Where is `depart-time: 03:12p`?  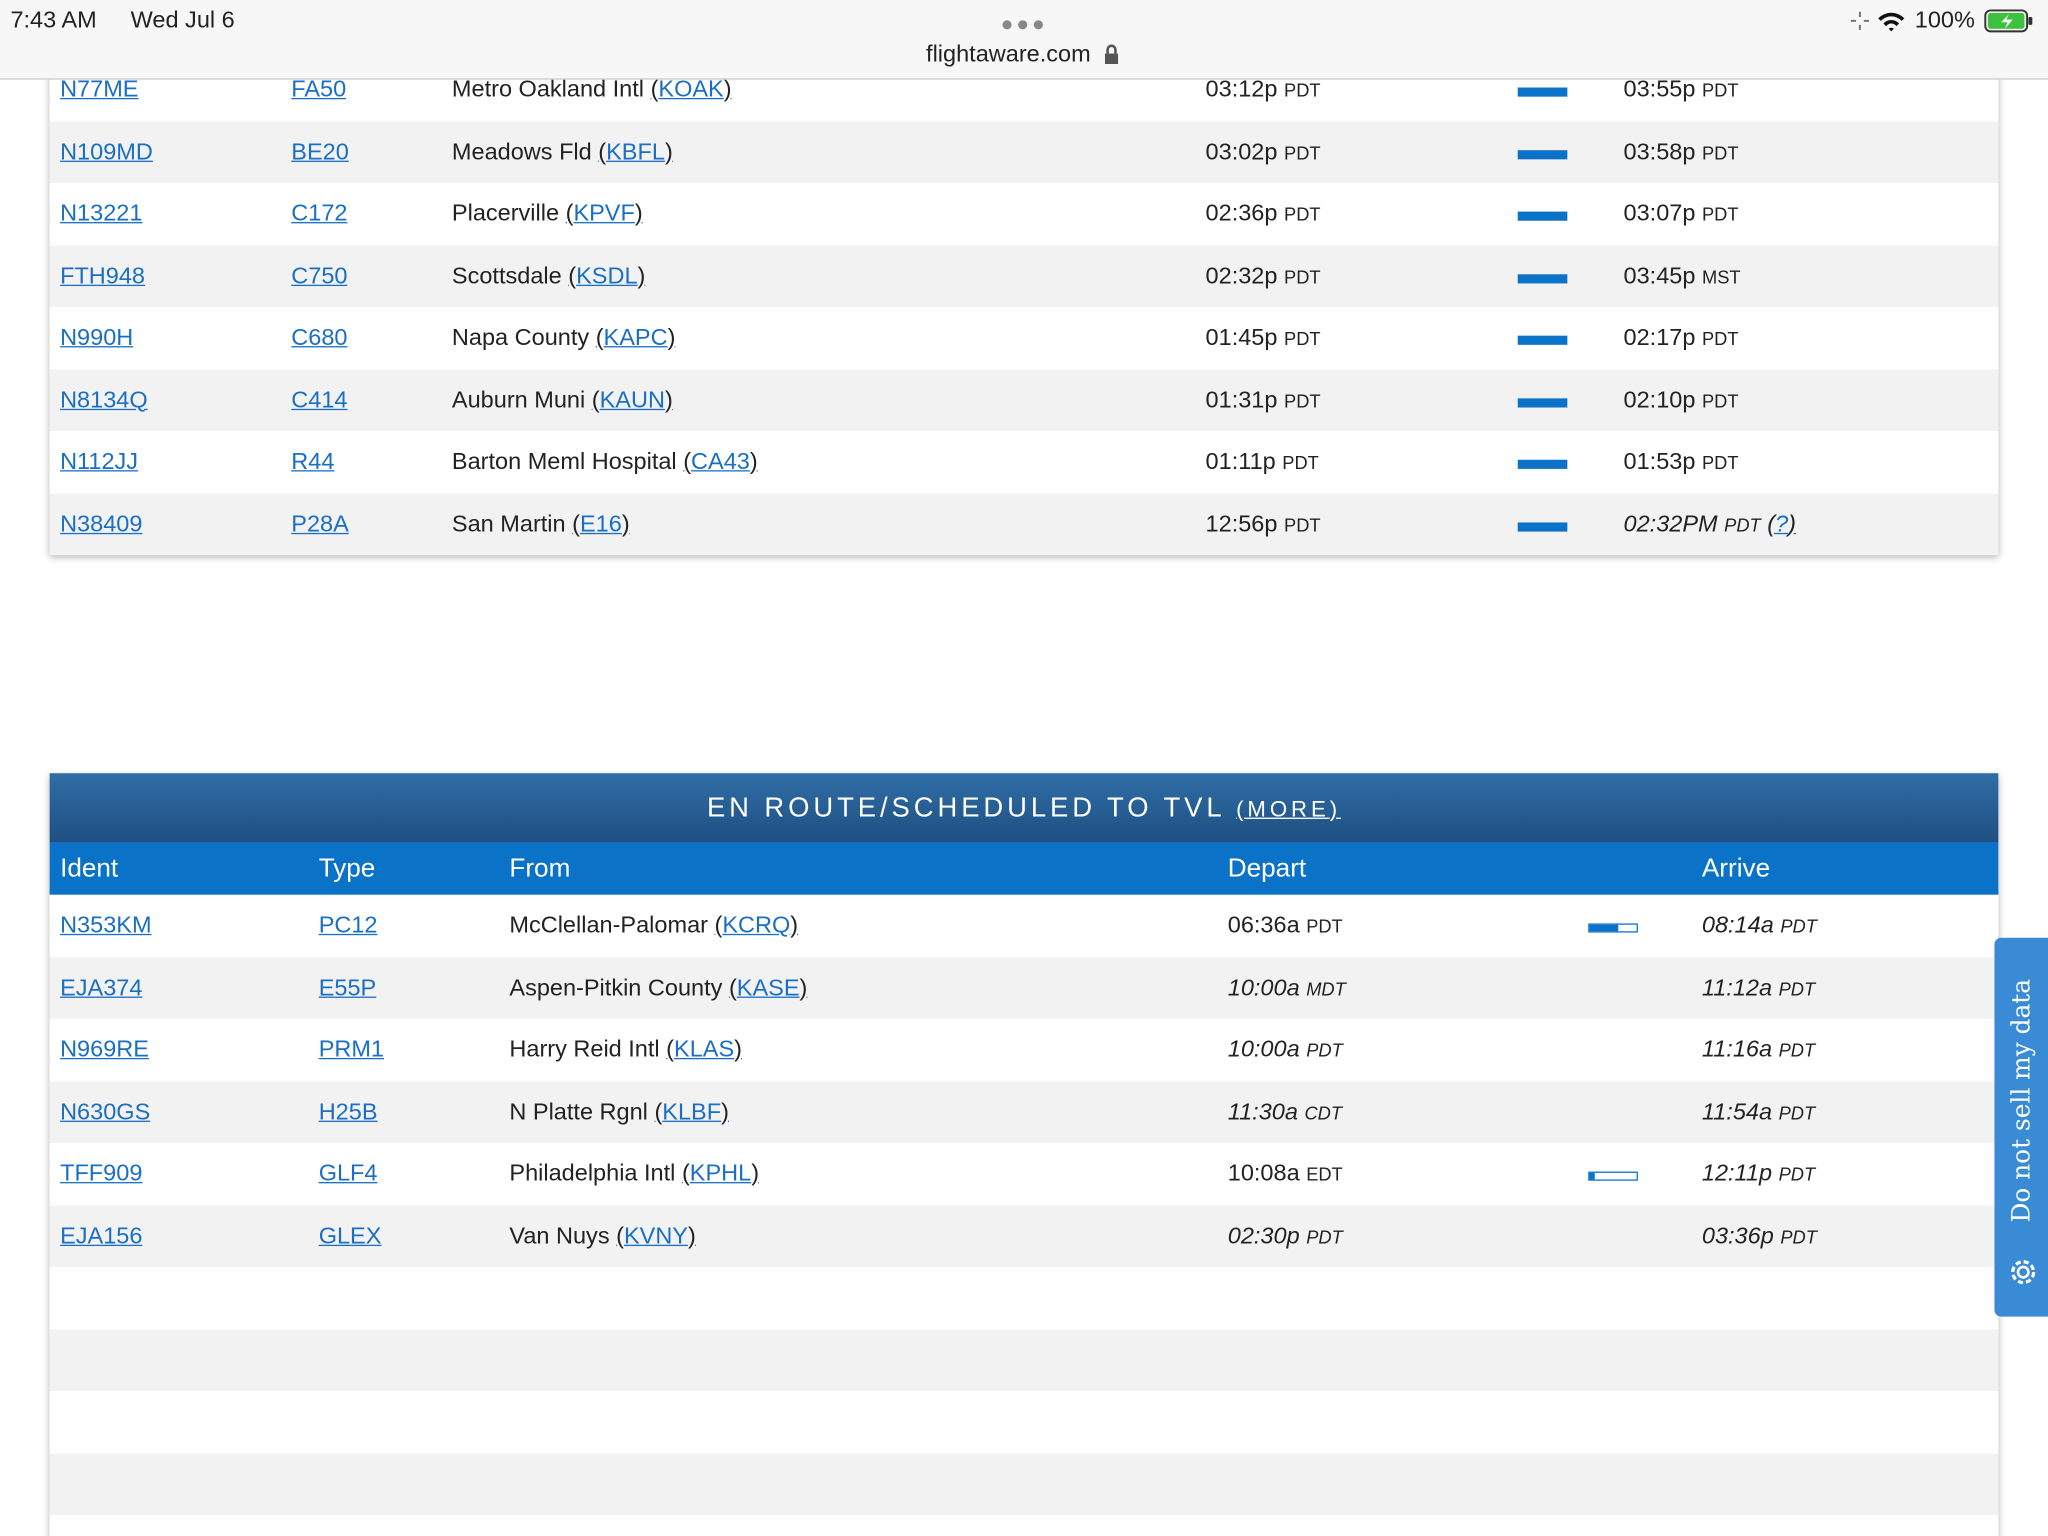
depart-time: 03:12p is located at coordinates (1241, 88).